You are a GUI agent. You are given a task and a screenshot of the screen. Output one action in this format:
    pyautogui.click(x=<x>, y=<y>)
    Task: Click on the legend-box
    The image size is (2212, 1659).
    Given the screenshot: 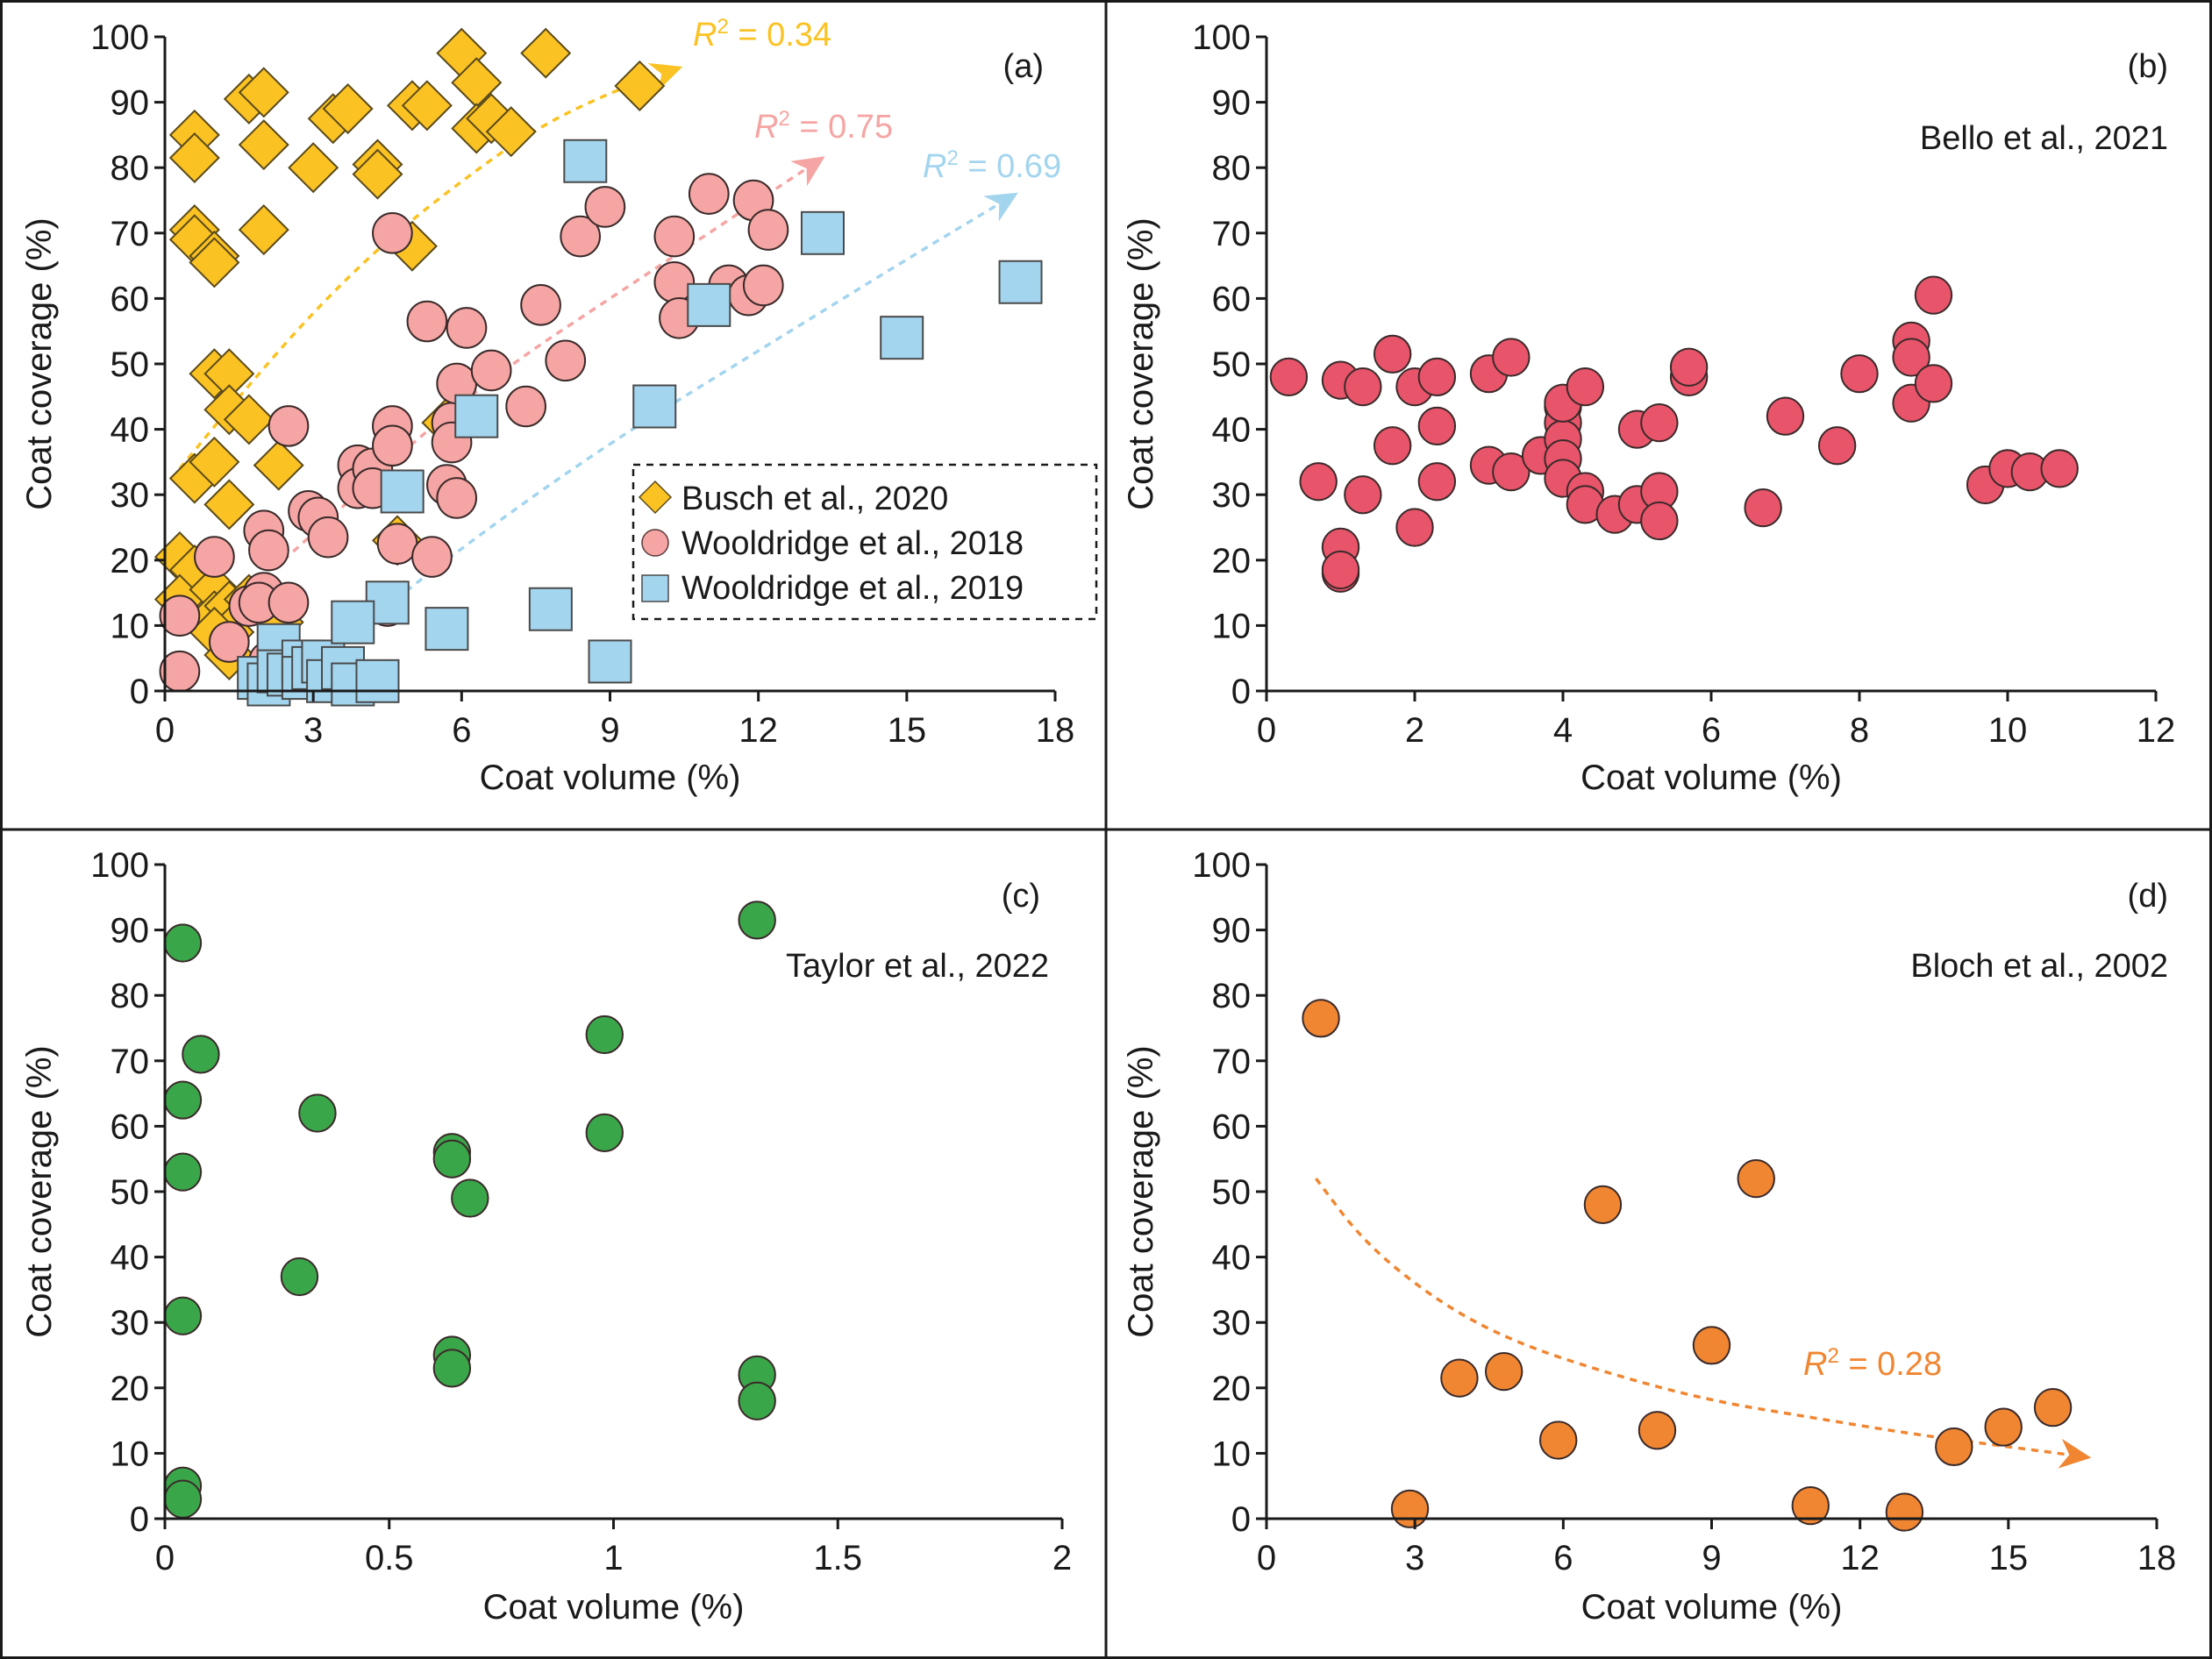 What is the action you would take?
    pyautogui.click(x=864, y=542)
    